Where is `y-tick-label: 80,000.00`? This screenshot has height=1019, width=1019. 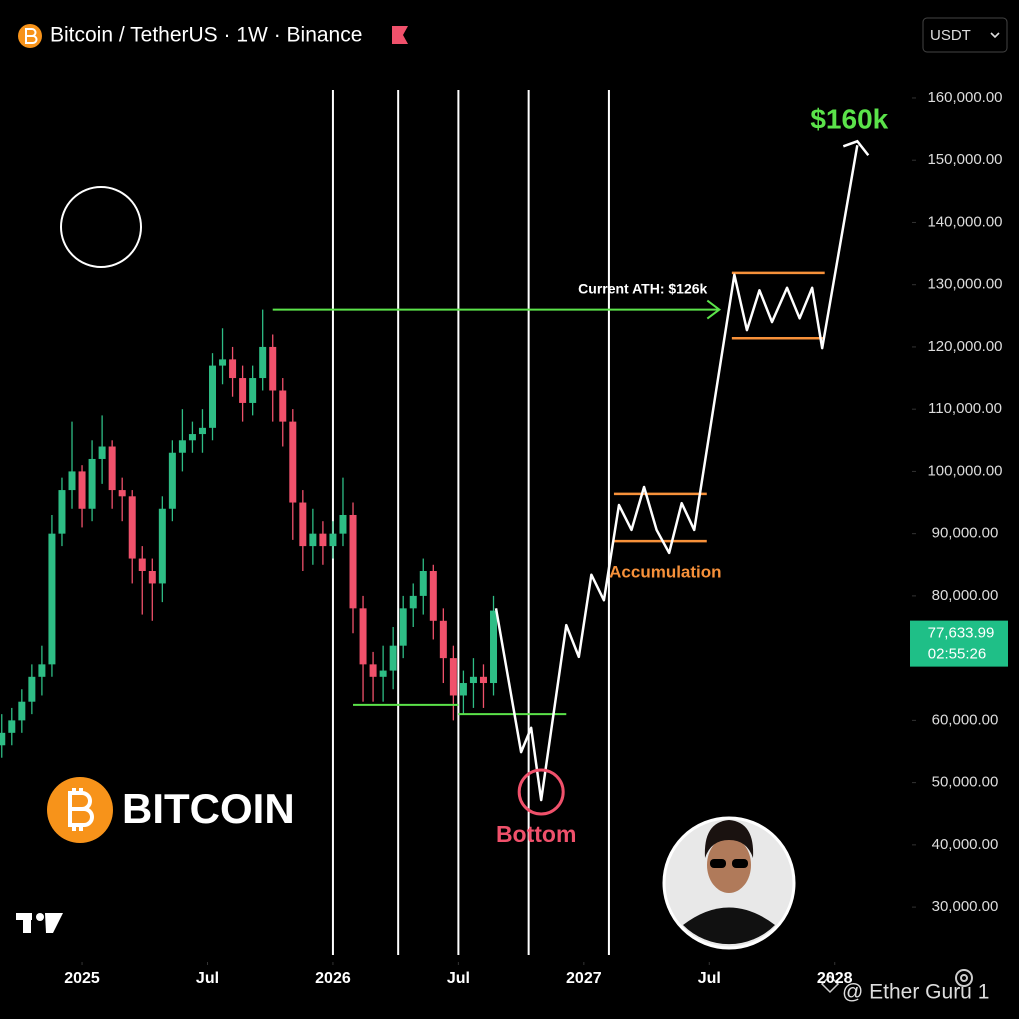
y-tick-label: 80,000.00 is located at coordinates (965, 595).